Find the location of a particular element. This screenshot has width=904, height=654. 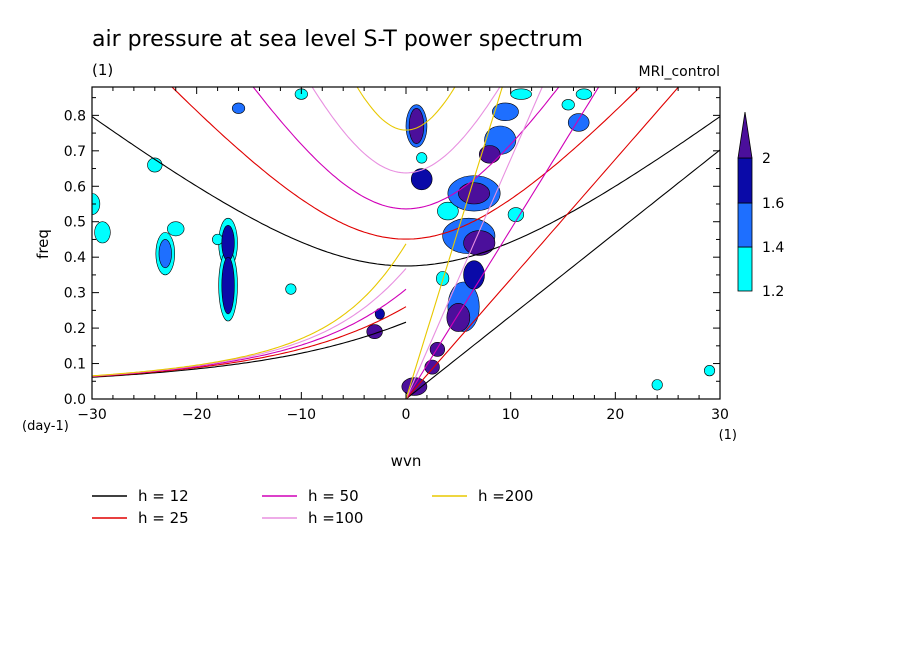

y-tick-label: 0.3 is located at coordinates (75, 294).